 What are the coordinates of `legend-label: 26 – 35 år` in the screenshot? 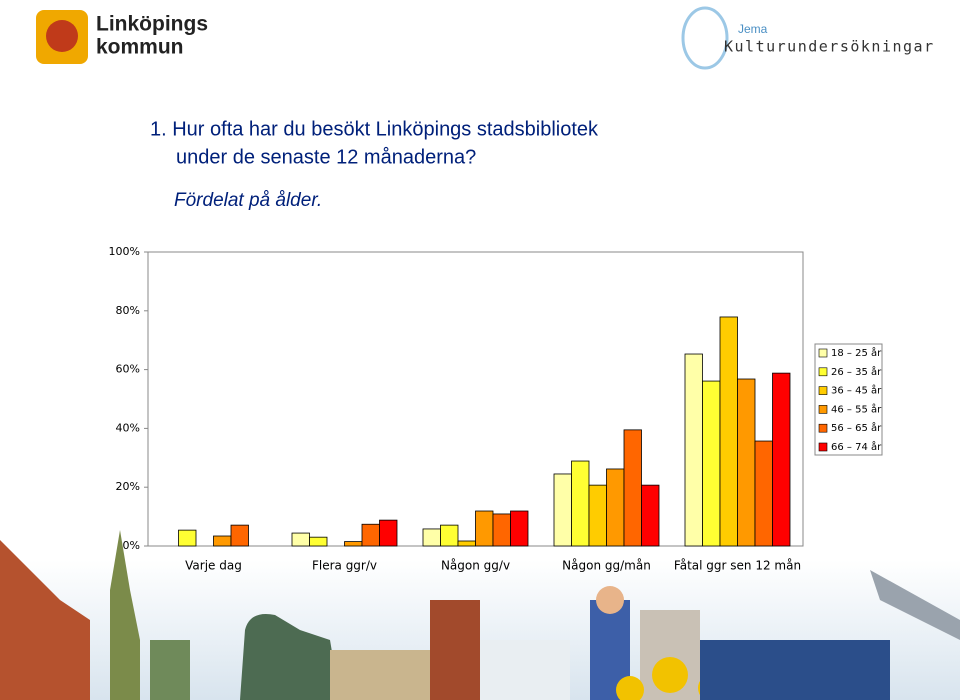 It's located at (856, 371).